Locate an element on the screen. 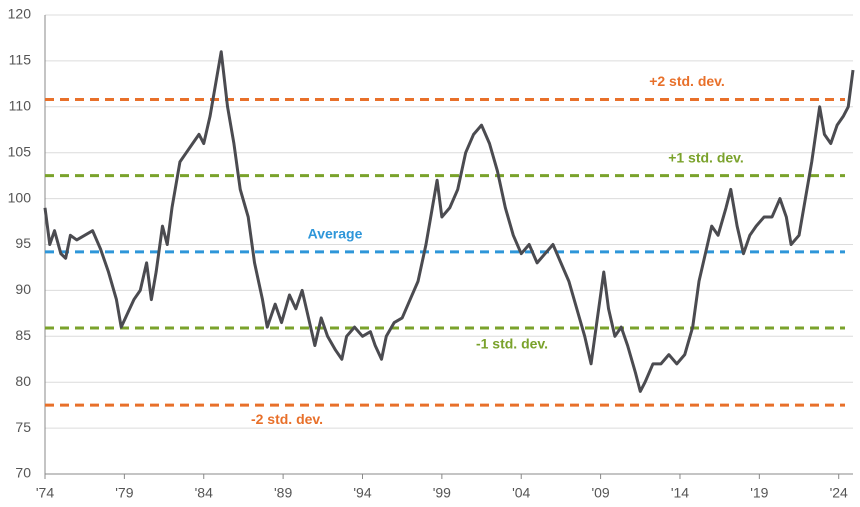 The width and height of the screenshot is (860, 507). reference-label: +1 std. dev. is located at coordinates (706, 157).